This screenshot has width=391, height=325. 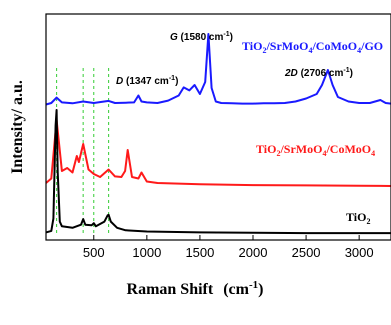 I want to click on y-axis-title: Intensity/ a.u., so click(x=17, y=127).